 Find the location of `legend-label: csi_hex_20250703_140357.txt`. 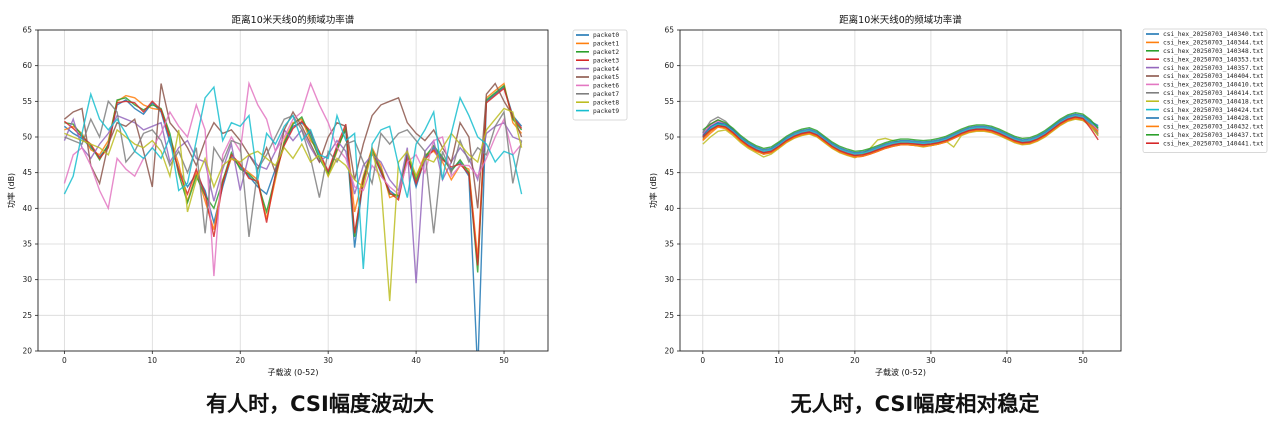

legend-label: csi_hex_20250703_140357.txt is located at coordinates (1213, 68).